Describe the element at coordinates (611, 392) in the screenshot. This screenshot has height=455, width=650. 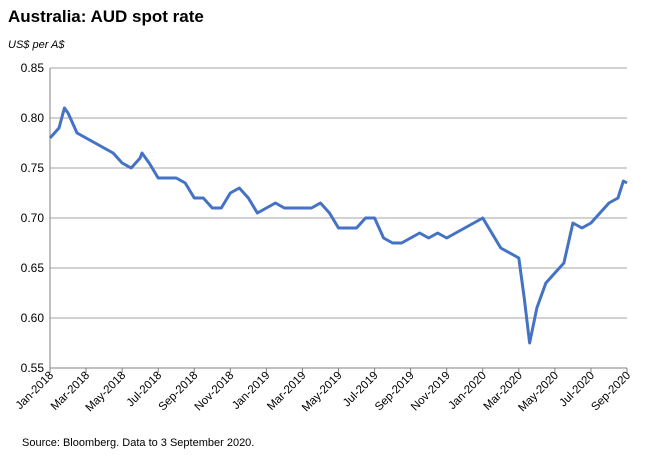
I see `x-tick-label: Sep-2020` at that location.